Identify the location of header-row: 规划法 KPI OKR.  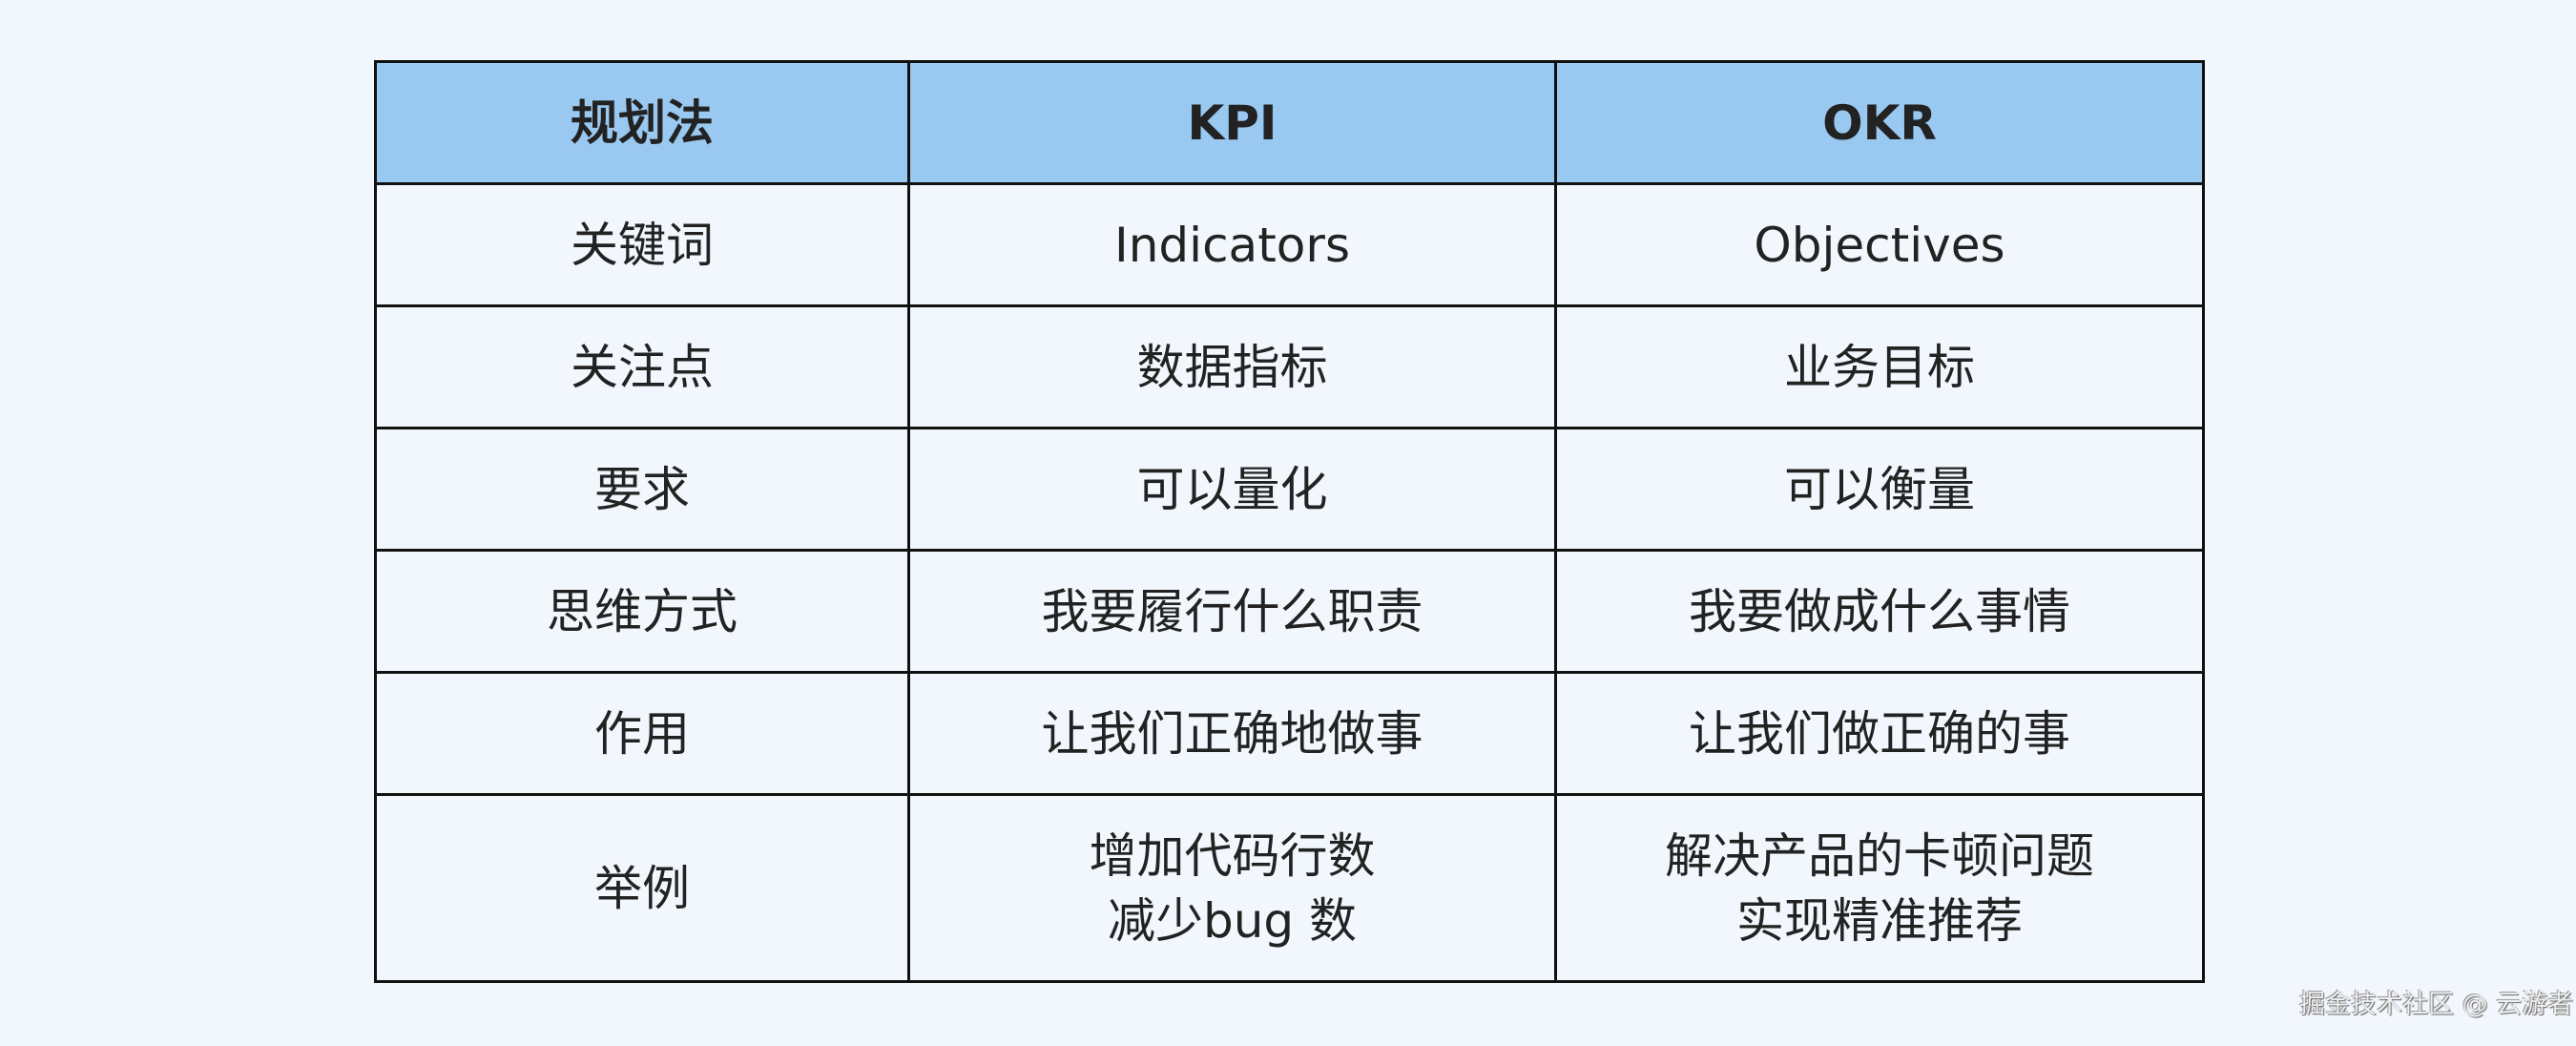
(1289, 122).